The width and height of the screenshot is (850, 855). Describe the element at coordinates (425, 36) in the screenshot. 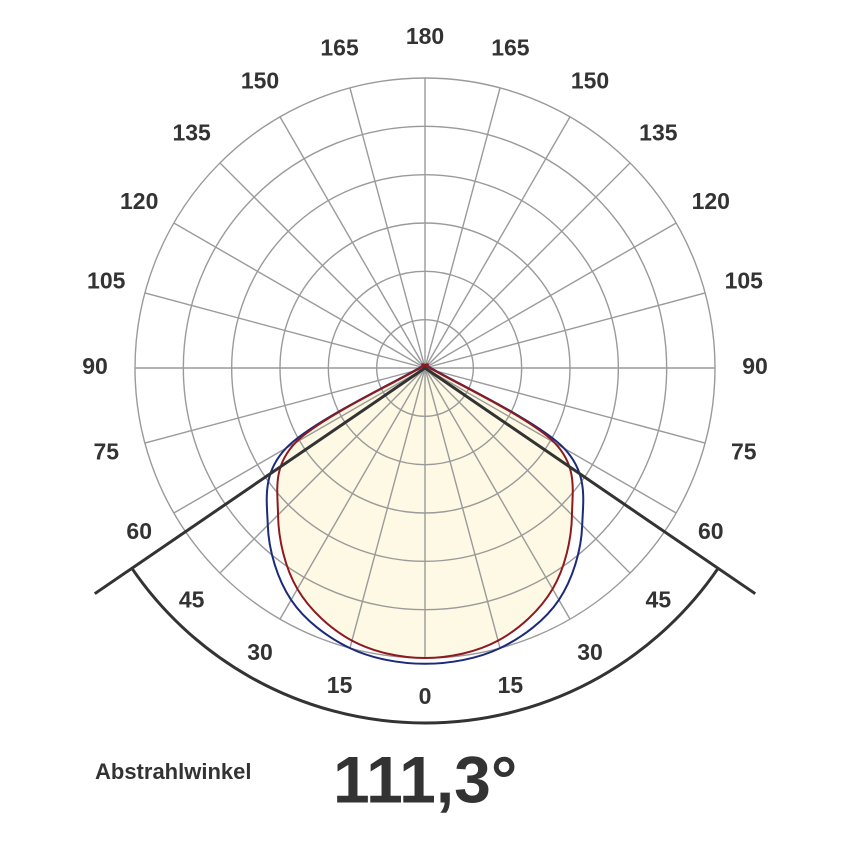

I see `angle-label: 180` at that location.